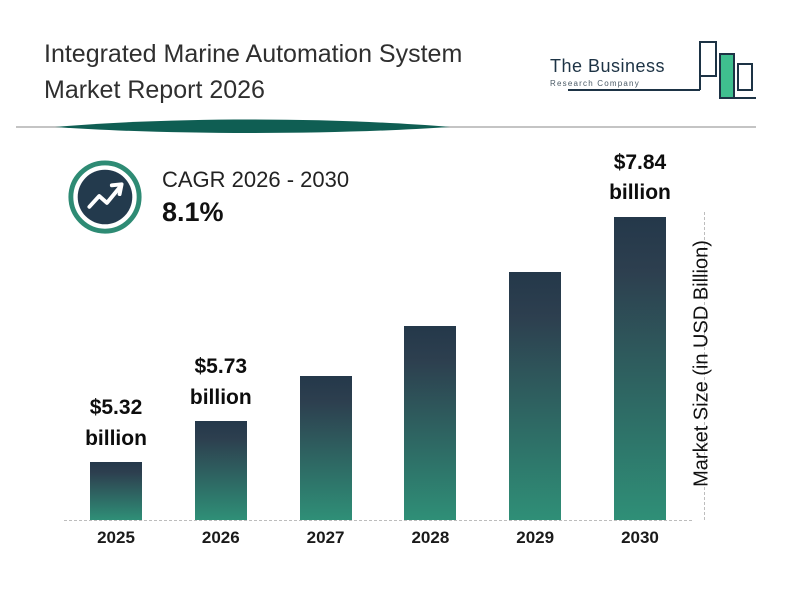  I want to click on cagr-block: CAGR 2026 - 2030 8.1%, so click(207, 197).